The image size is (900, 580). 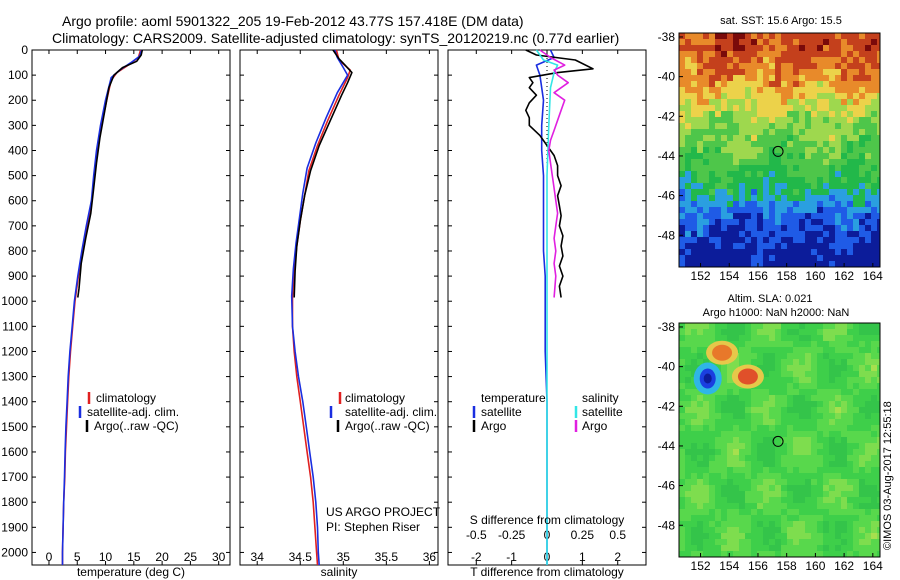 I want to click on legend-label-temp-argo: Argo, so click(x=494, y=426).